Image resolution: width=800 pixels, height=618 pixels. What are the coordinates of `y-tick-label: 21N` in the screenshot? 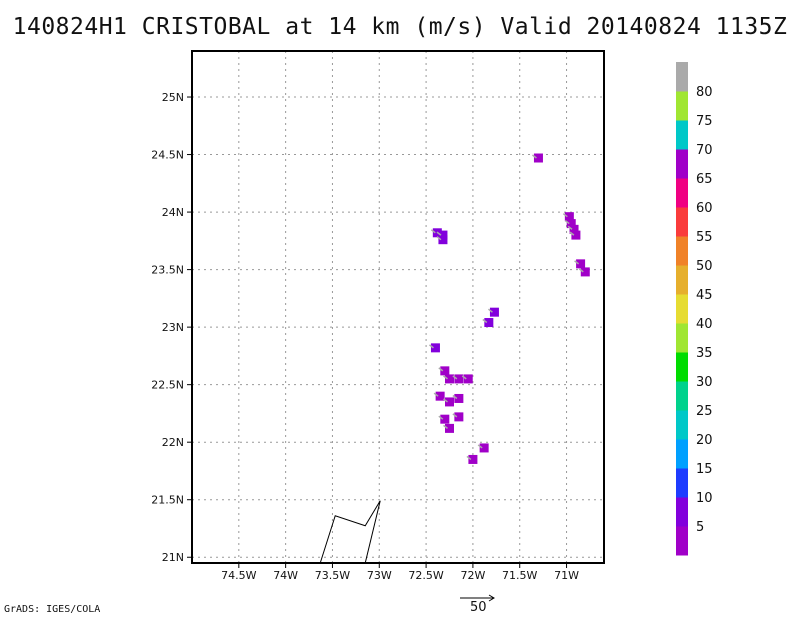 It's located at (173, 557).